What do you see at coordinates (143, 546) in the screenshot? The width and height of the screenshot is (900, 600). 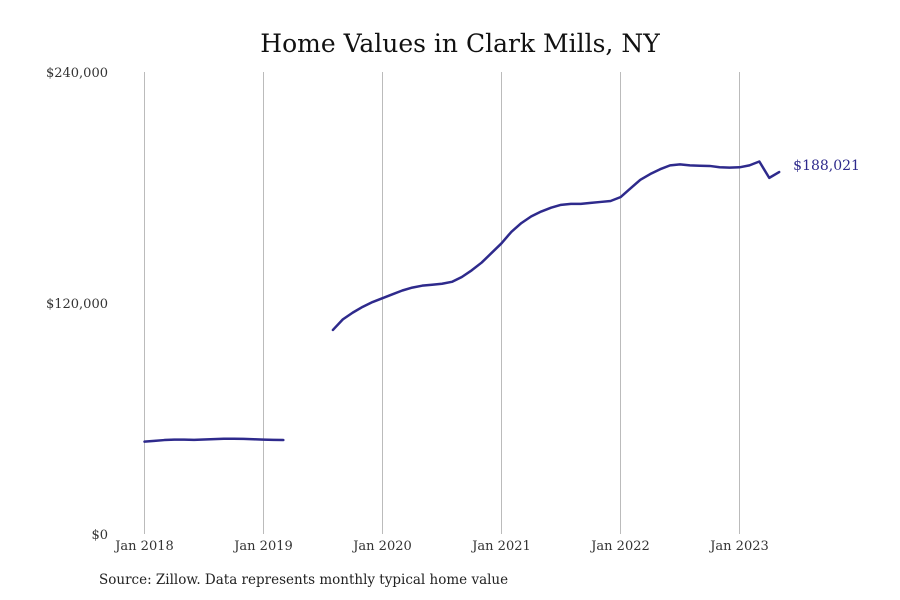 I see `x-tick-label: Jan 2018` at bounding box center [143, 546].